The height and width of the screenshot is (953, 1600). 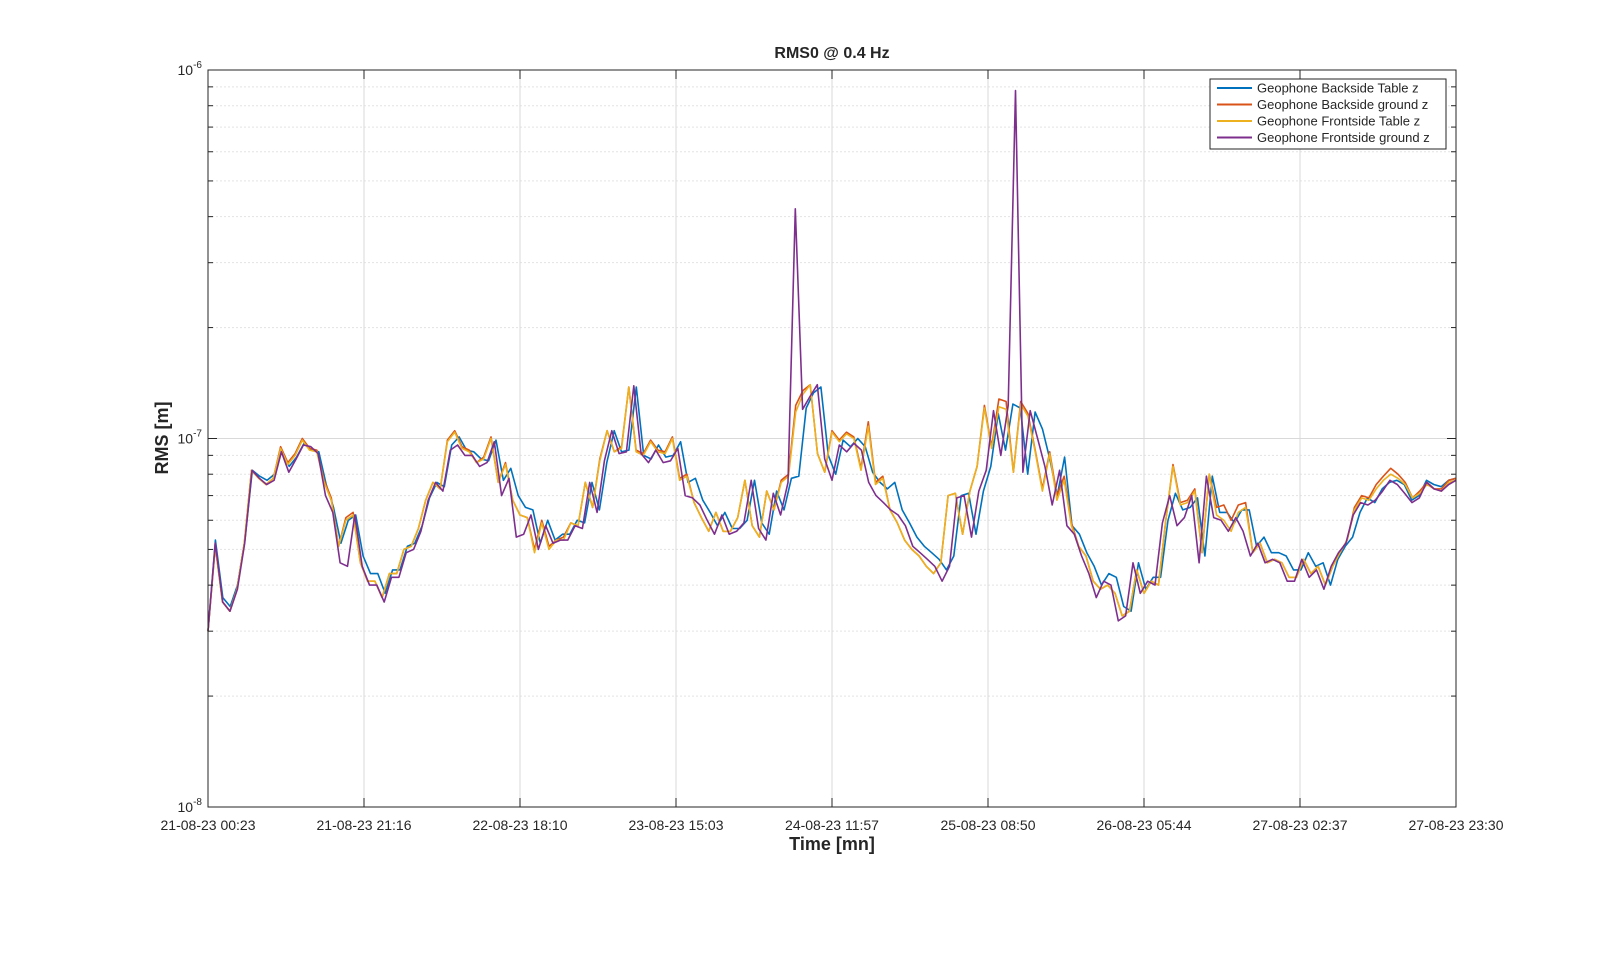 I want to click on legend-label-2: Geophone Backside ground z, so click(x=1342, y=104).